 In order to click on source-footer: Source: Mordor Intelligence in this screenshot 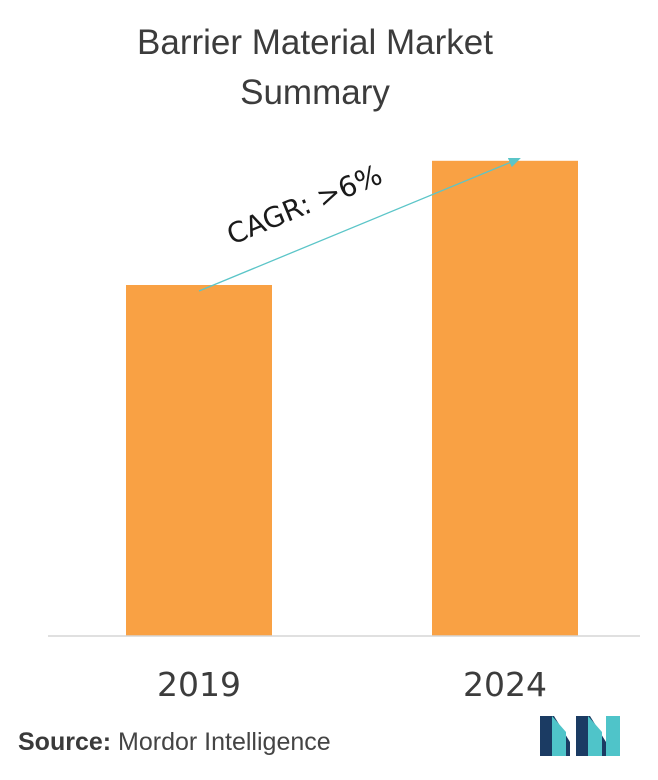, I will do `click(174, 742)`.